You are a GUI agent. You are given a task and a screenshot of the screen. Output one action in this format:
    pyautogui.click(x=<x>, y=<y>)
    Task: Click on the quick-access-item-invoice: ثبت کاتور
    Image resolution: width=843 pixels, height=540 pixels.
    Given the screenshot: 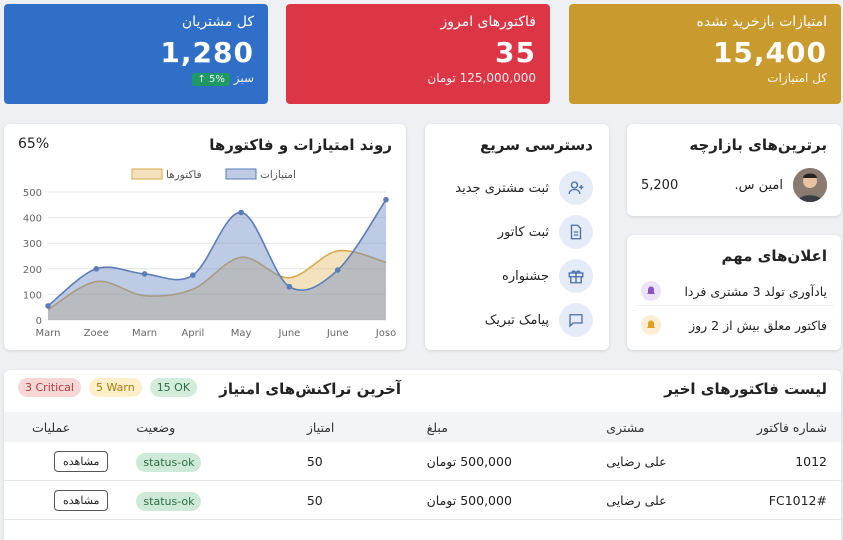 What is the action you would take?
    pyautogui.click(x=513, y=232)
    